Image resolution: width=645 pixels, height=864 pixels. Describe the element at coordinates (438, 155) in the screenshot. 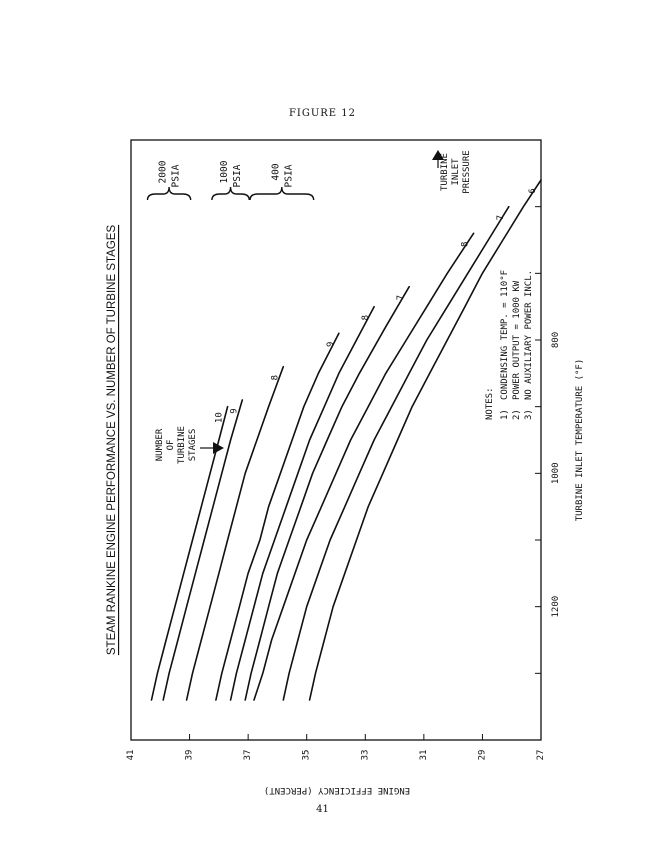

I see `pressure-legend-arrow-head` at that location.